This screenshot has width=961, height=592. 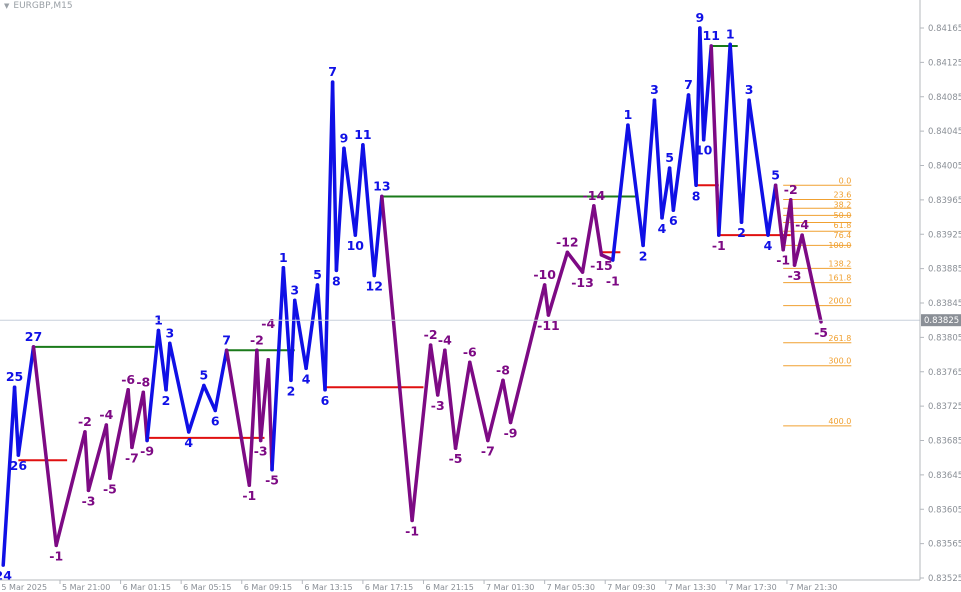 What do you see at coordinates (544, 274) in the screenshot?
I see `wave-label: -10` at bounding box center [544, 274].